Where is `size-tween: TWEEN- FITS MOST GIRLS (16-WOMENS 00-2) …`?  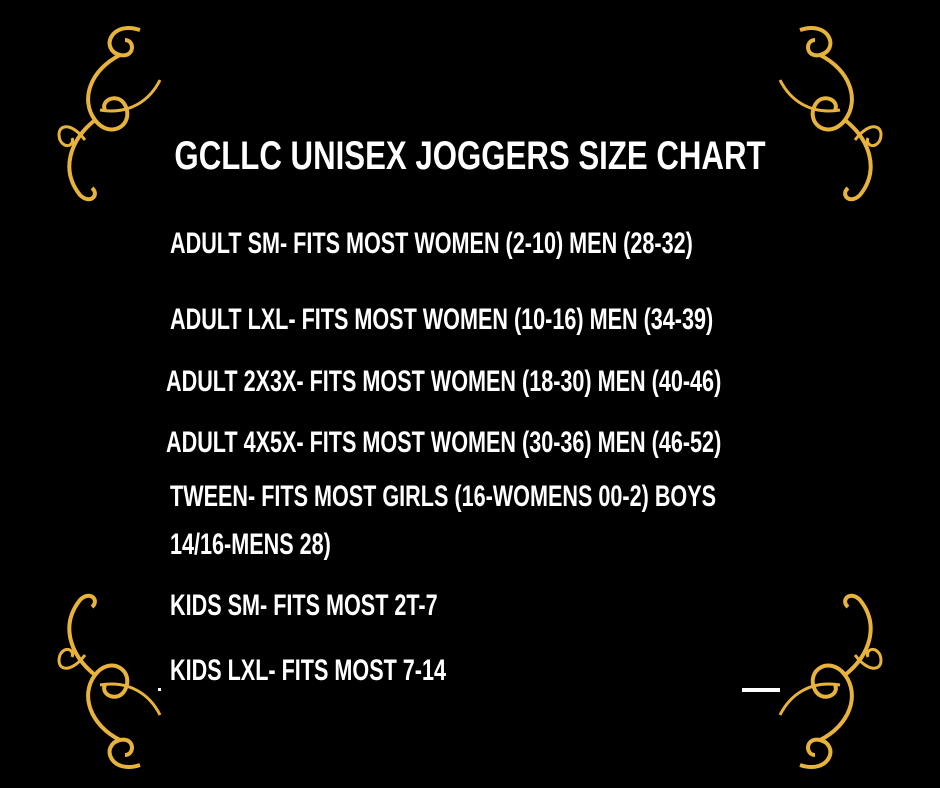
size-tween: TWEEN- FITS MOST GIRLS (16-WOMENS 00-2) … is located at coordinates (443, 496).